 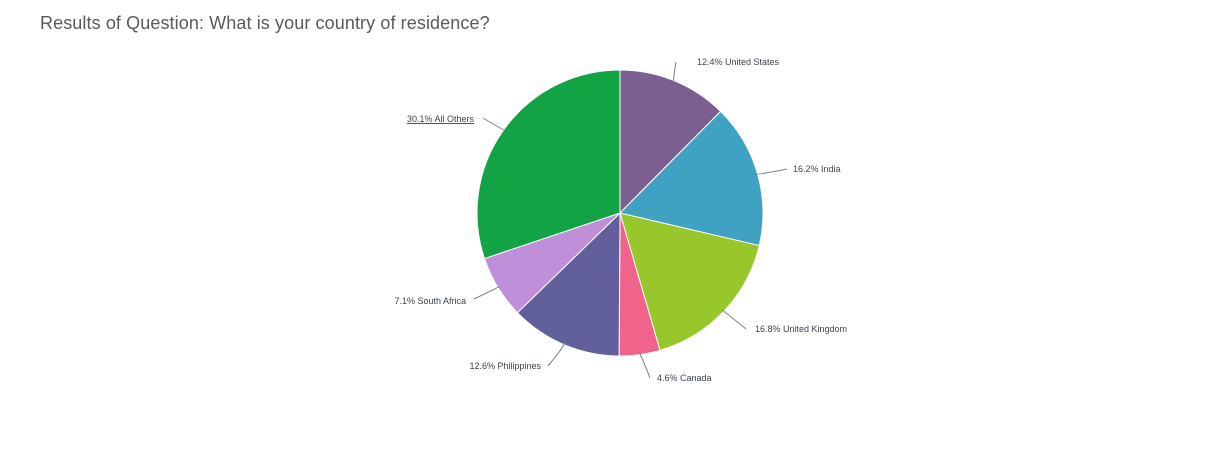 What do you see at coordinates (801, 329) in the screenshot?
I see `slice-label: 16.8% United Kingdom` at bounding box center [801, 329].